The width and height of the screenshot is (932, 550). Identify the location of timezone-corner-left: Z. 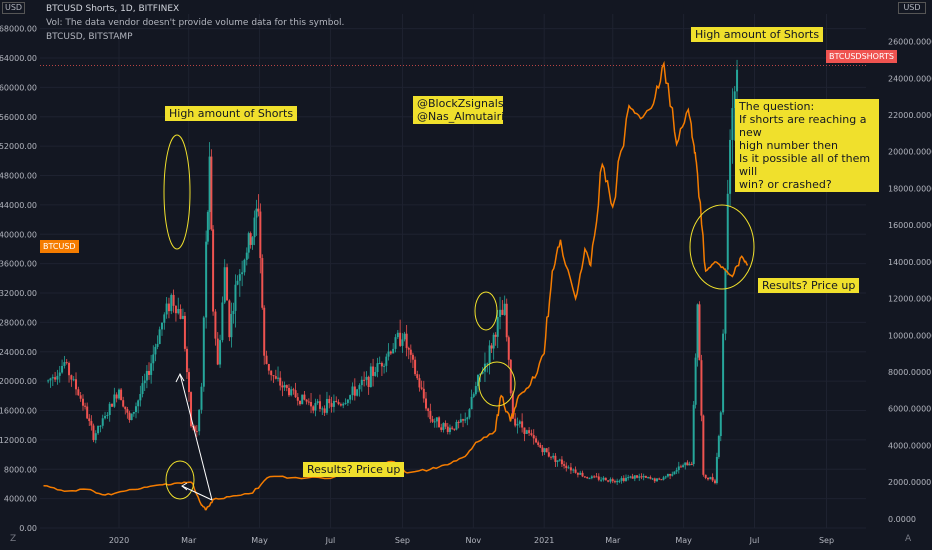
(13, 539).